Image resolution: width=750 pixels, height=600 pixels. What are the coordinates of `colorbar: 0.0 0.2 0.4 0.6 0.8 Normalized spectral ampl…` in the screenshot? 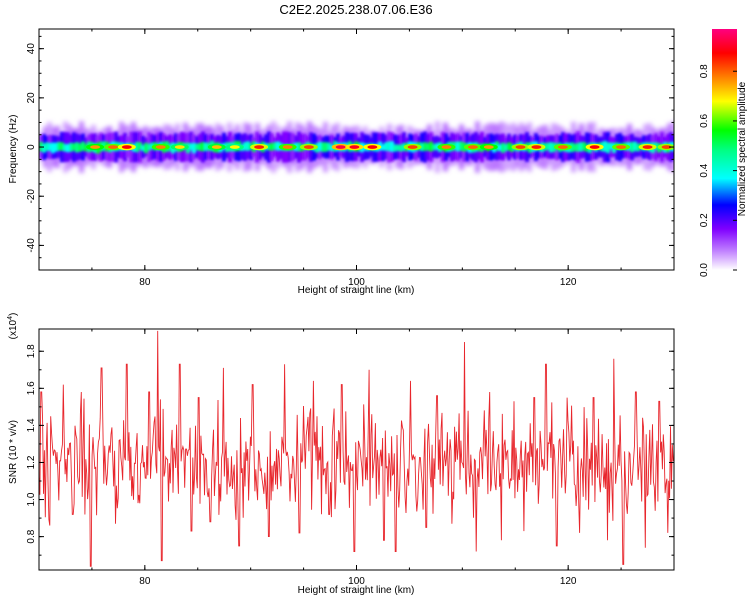 It's located at (723, 153).